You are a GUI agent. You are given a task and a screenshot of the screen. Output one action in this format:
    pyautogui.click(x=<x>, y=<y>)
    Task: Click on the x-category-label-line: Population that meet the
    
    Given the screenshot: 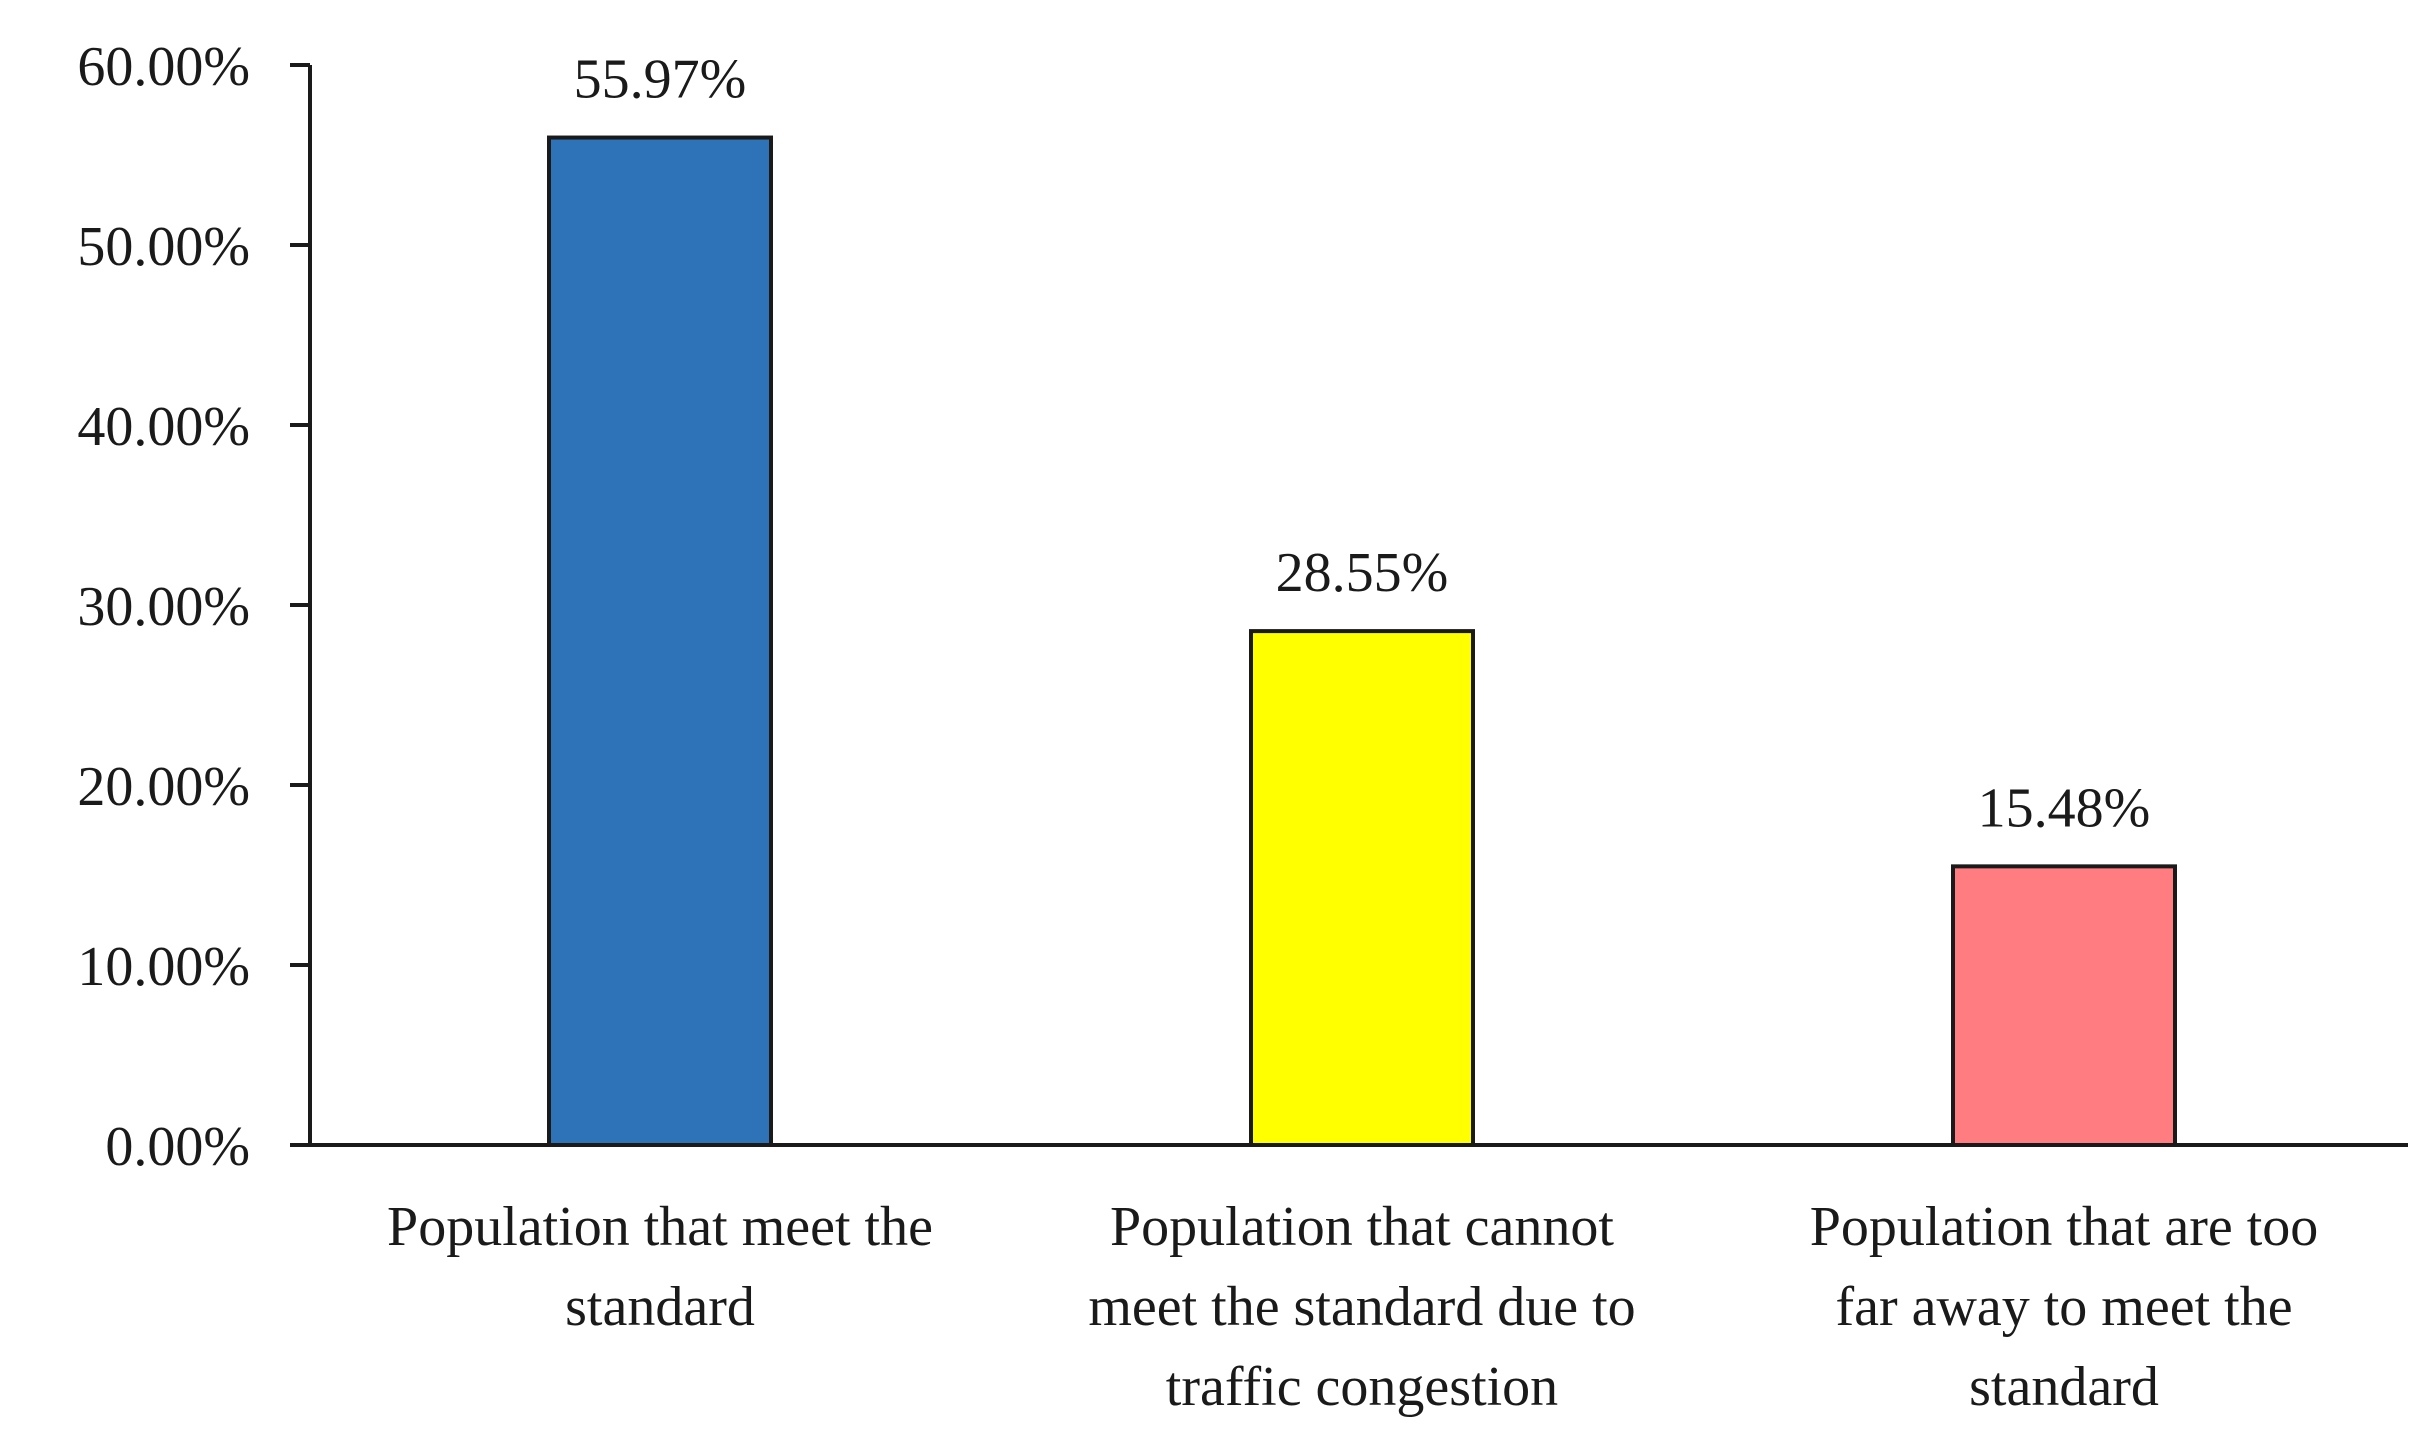 What is the action you would take?
    pyautogui.click(x=660, y=1227)
    